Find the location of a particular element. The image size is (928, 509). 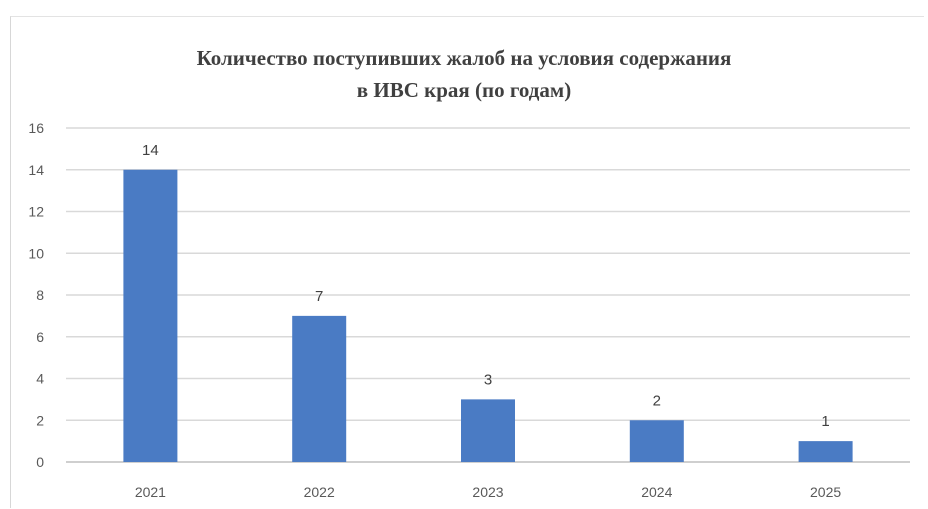

bar-2025 is located at coordinates (825, 451).